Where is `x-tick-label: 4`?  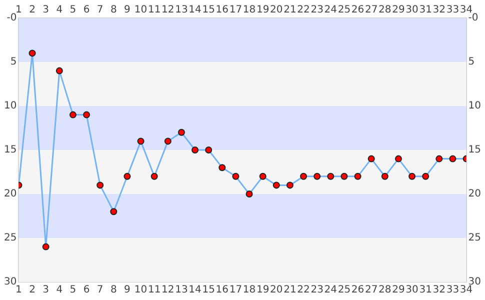
x-tick-label: 4 is located at coordinates (59, 290).